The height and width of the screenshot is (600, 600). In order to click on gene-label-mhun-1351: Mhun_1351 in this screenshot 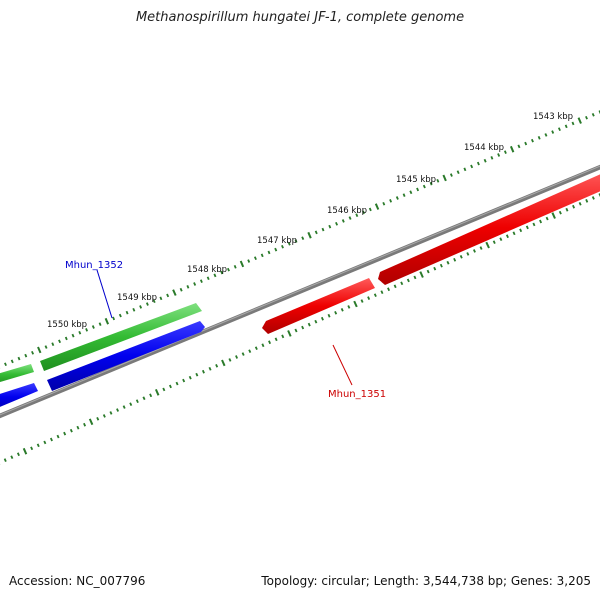, I will do `click(357, 394)`.